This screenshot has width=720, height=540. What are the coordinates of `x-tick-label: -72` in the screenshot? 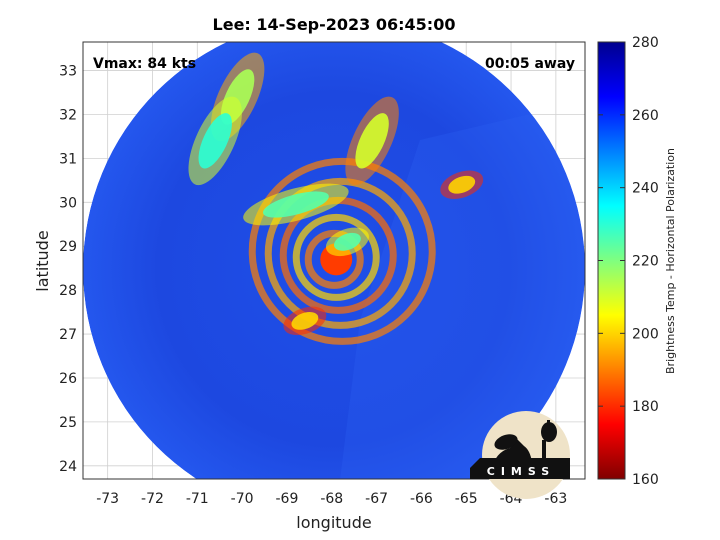 It's located at (152, 499).